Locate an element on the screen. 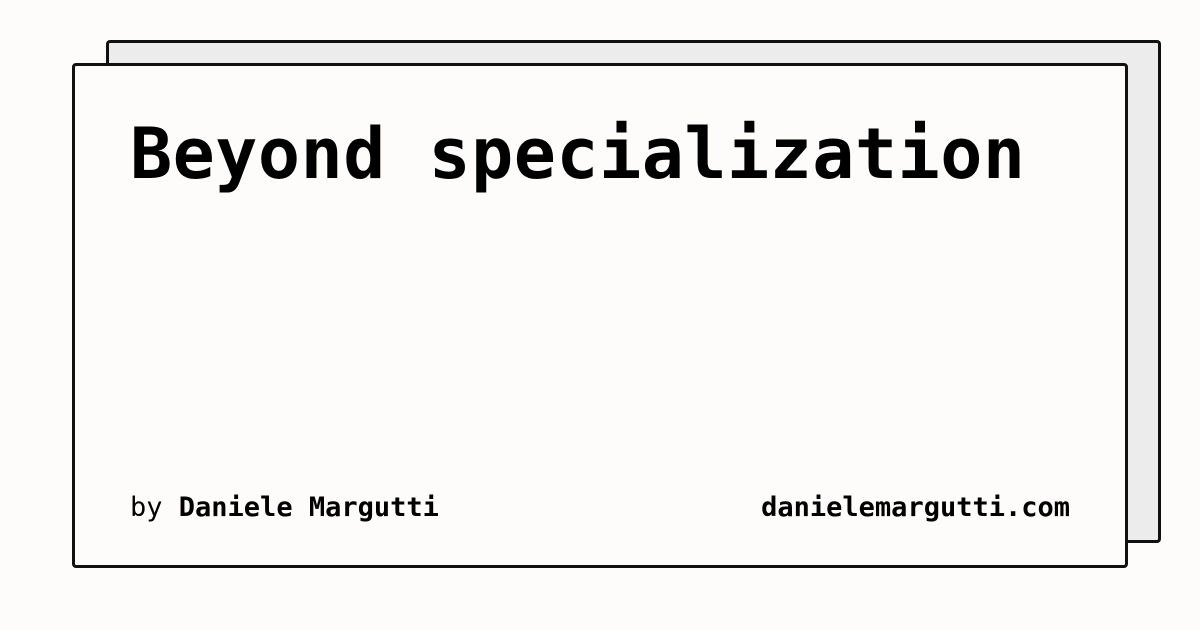 The height and width of the screenshot is (630, 1200). byline: by Daniele Margutti is located at coordinates (284, 508).